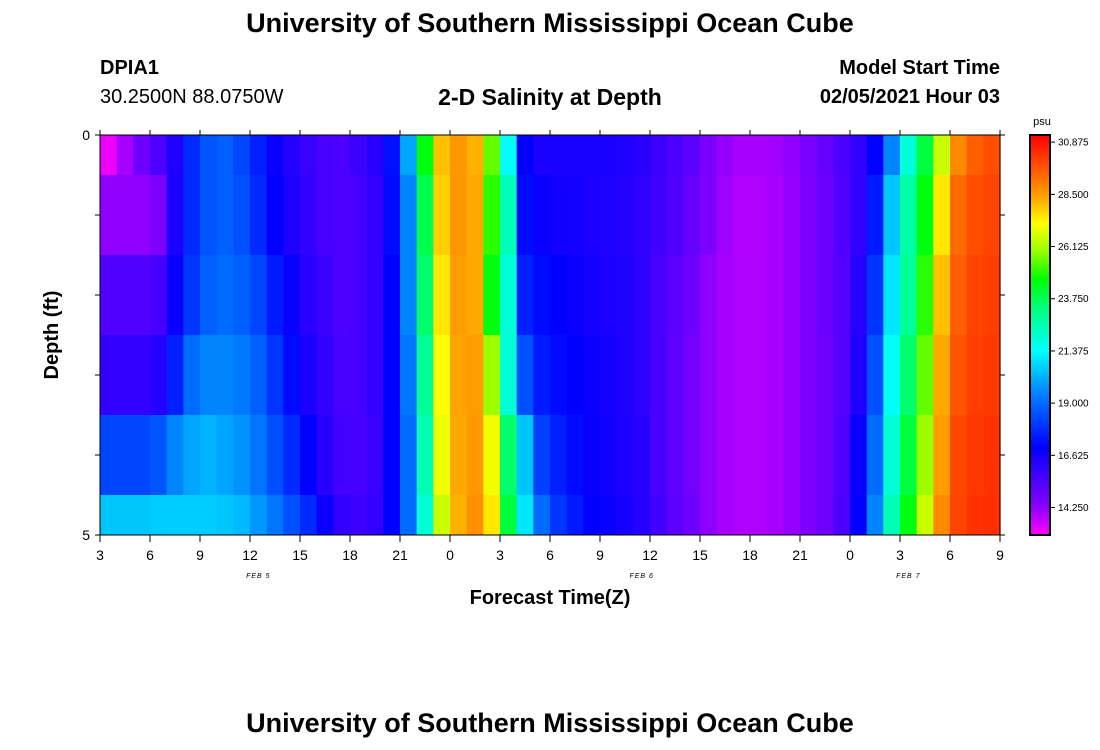  What do you see at coordinates (908, 576) in the screenshot?
I see `date-label: FEB 7` at bounding box center [908, 576].